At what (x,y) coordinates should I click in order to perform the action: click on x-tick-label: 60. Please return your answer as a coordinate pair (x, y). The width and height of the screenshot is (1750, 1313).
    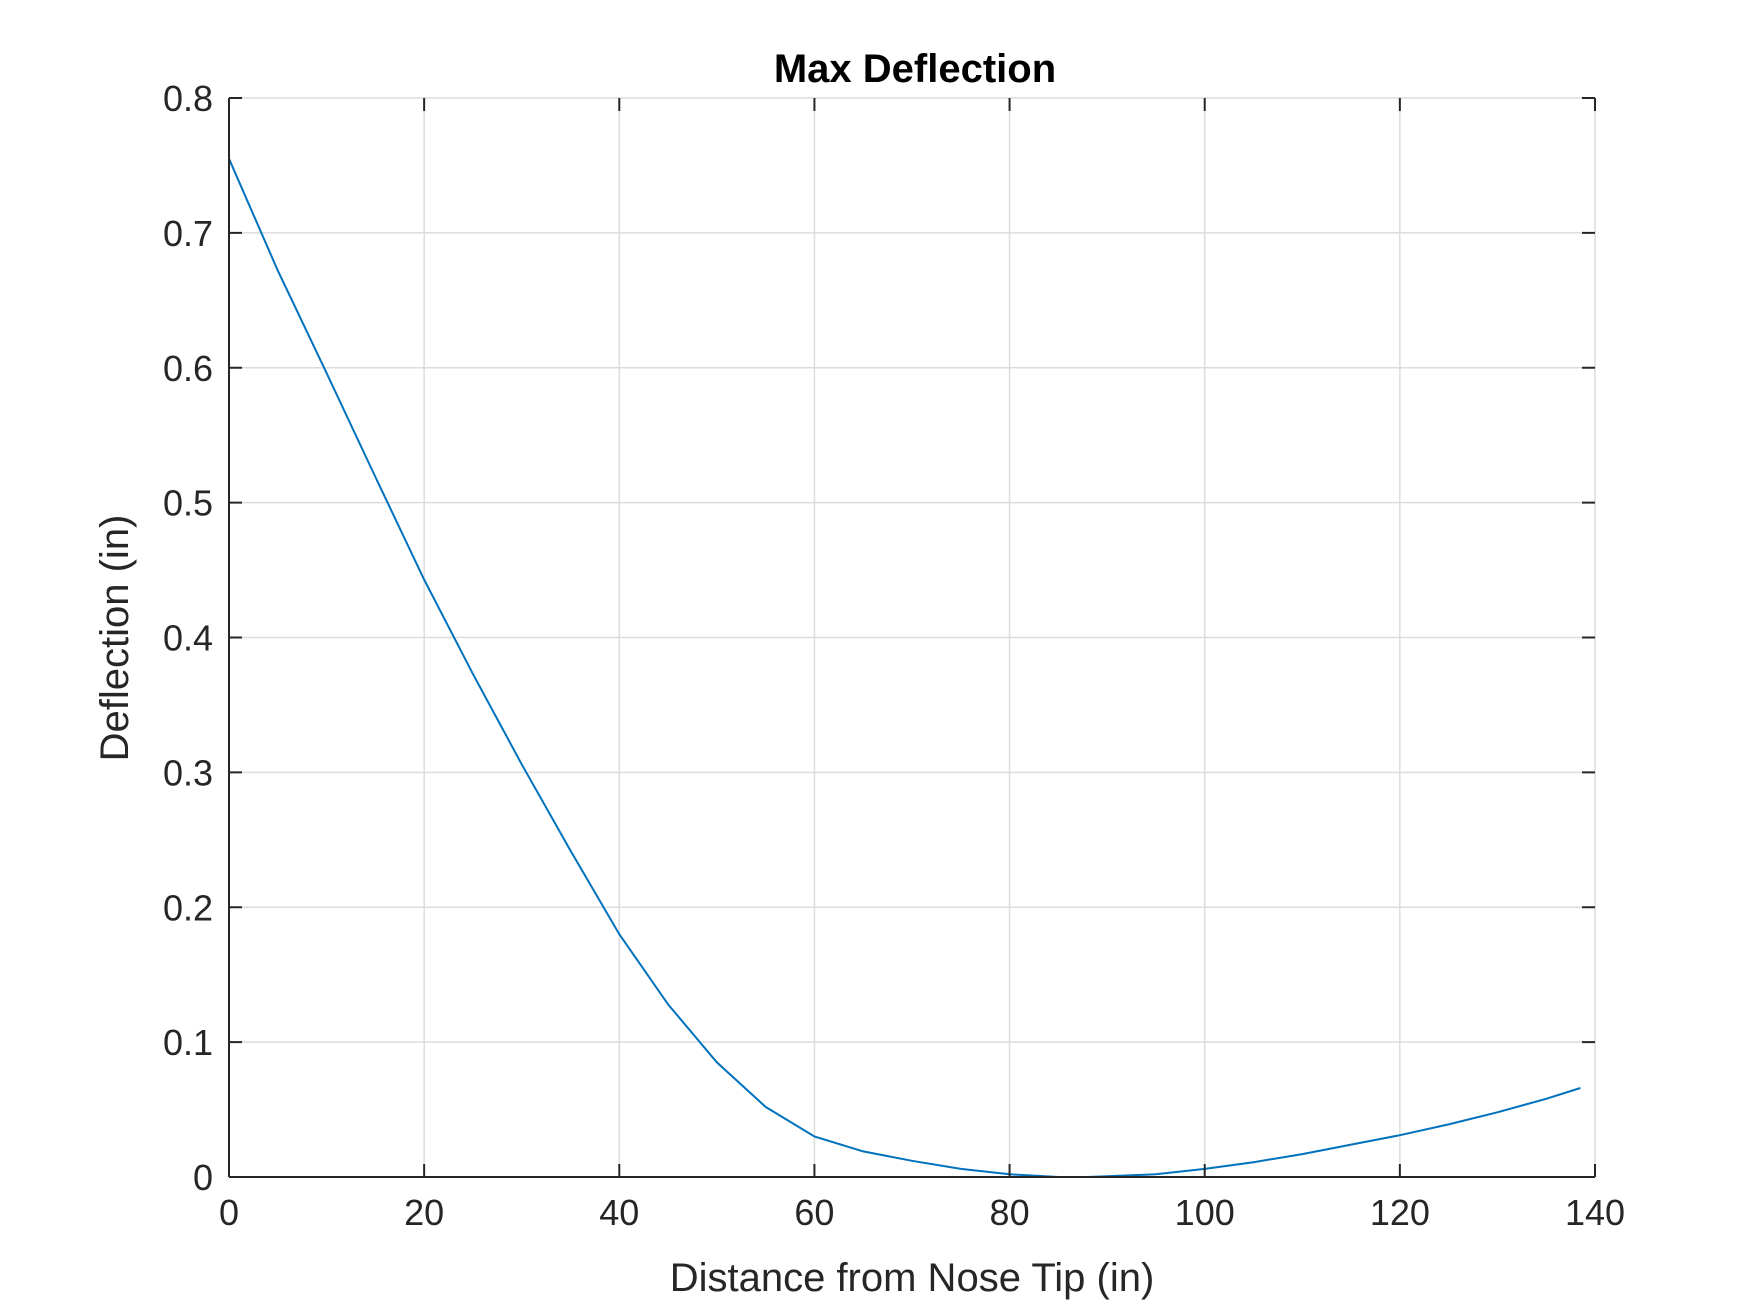
    Looking at the image, I should click on (814, 1212).